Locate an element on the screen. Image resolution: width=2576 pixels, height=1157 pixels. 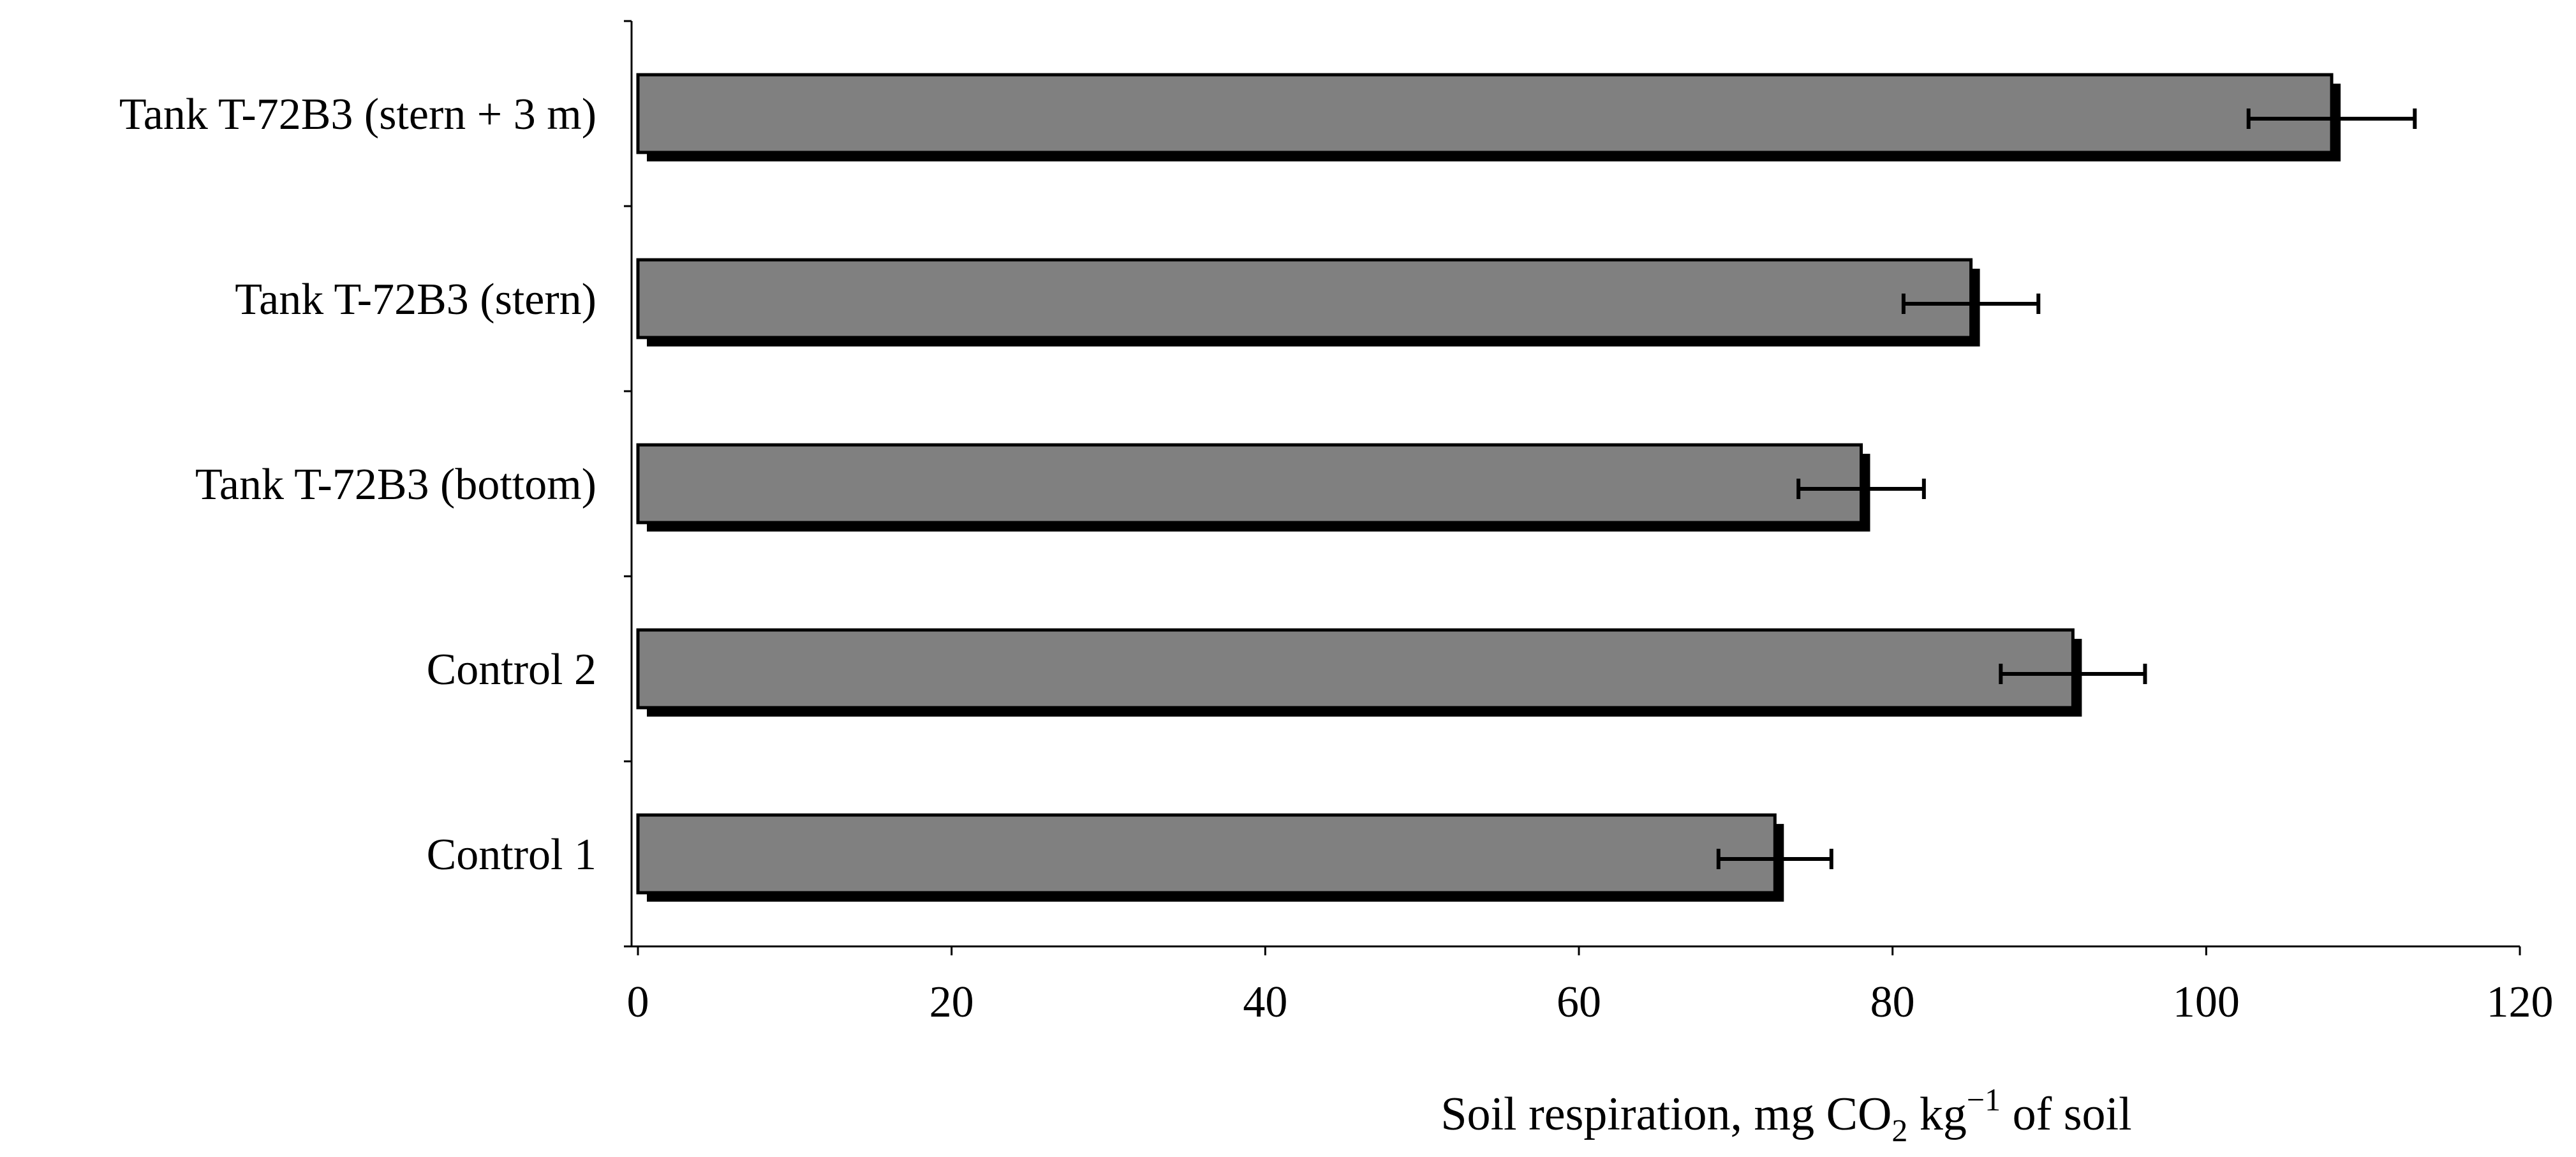
x-title-text: kg is located at coordinates (1937, 1114).